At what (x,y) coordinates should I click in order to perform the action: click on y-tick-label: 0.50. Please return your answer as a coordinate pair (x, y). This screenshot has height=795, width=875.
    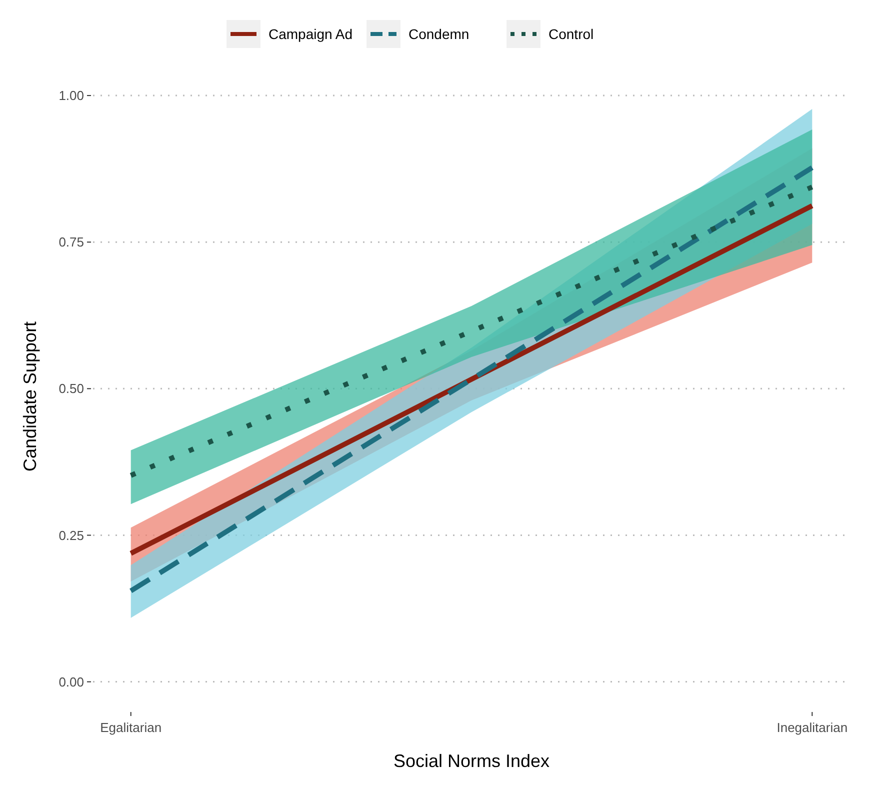
    Looking at the image, I should click on (71, 388).